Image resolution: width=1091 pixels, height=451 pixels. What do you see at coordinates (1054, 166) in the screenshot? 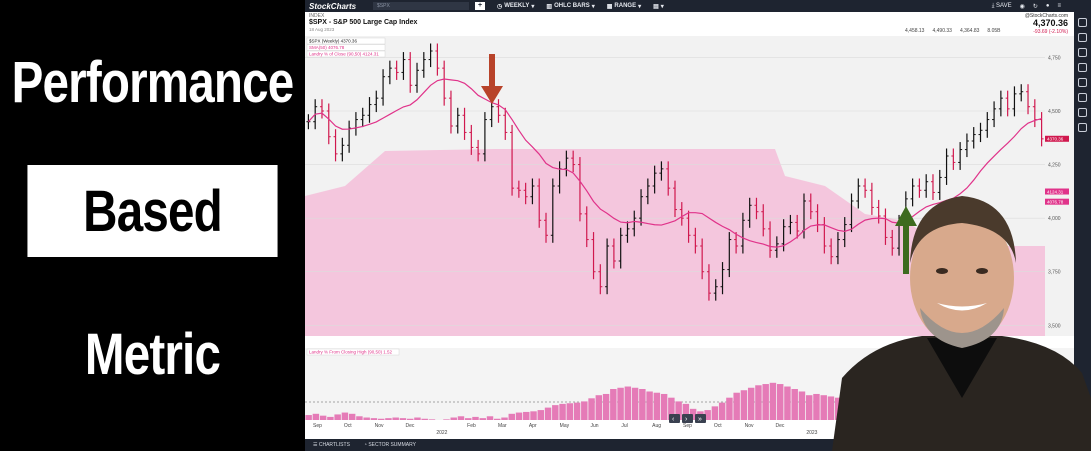
I see `y-tick-label: 4,250` at bounding box center [1054, 166].